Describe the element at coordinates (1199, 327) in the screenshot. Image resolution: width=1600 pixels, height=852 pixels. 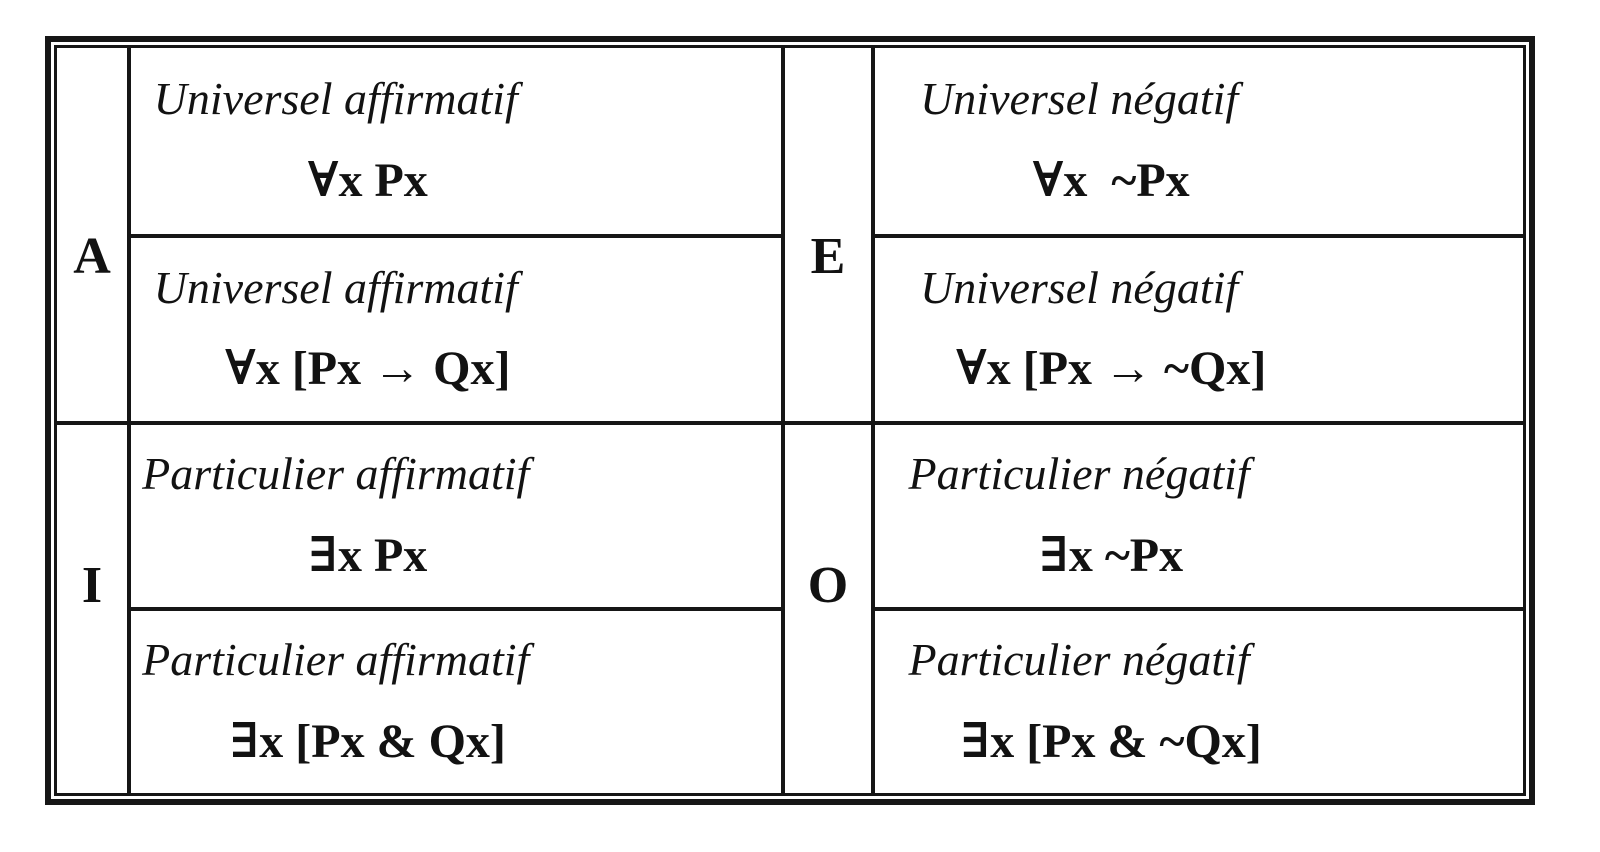
I see `cell-e-conditional: Universel négatif ∀x [Px → ~Qx]` at that location.